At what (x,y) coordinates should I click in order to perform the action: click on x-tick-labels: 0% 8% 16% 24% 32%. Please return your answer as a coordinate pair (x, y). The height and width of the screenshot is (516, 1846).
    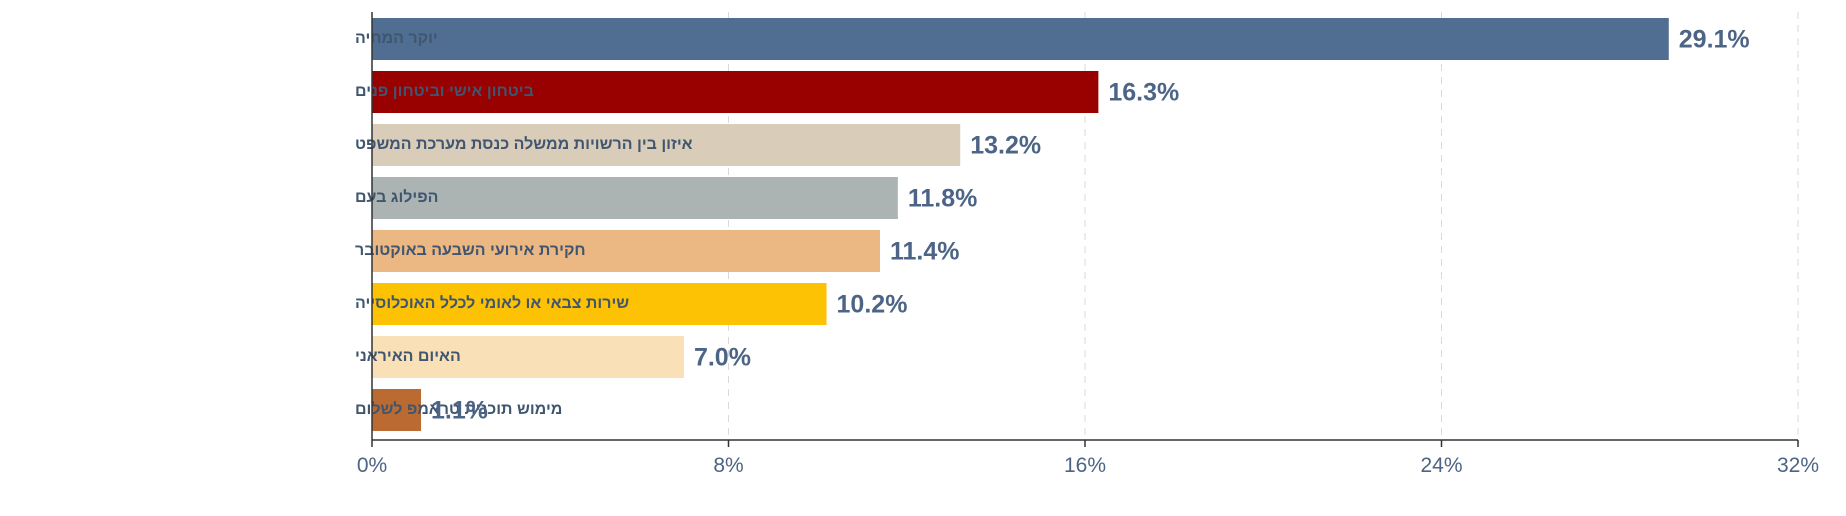
    Looking at the image, I should click on (1088, 465).